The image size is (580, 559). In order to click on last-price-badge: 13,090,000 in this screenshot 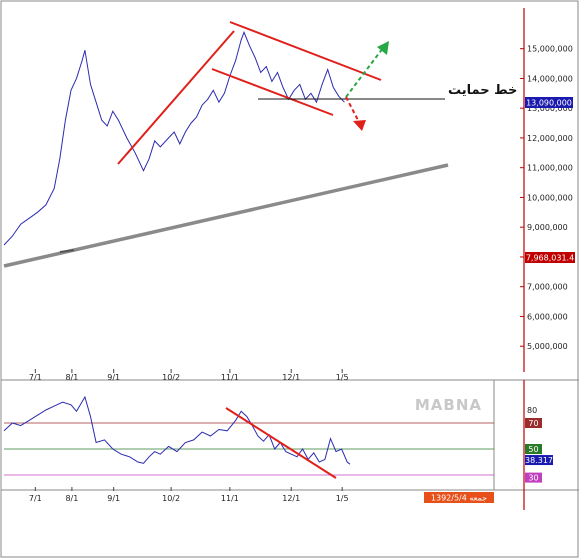, I will do `click(549, 102)`.